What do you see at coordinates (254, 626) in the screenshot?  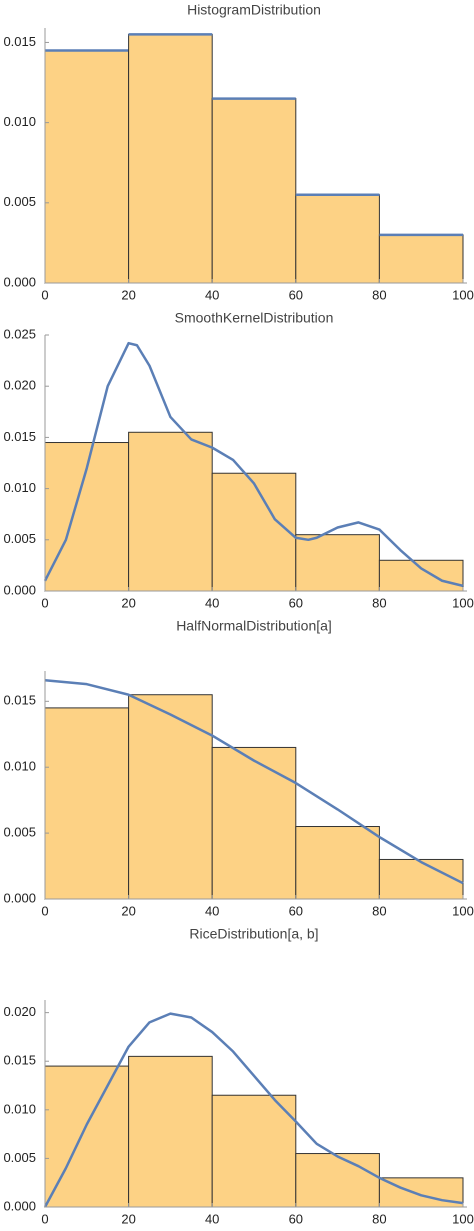 I see `chart-title: HalfNormalDistribution[a]` at bounding box center [254, 626].